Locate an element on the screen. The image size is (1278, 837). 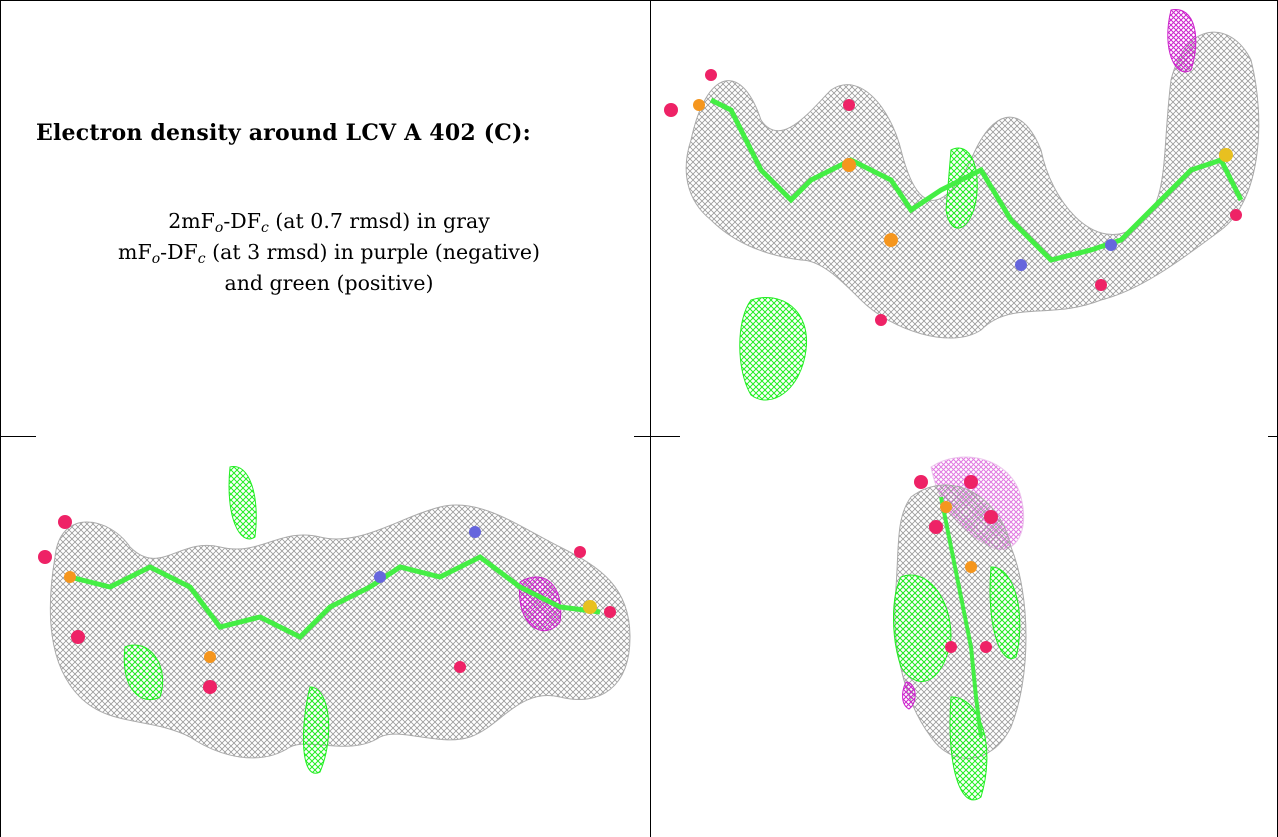
figure-title: Electron density around LCV A 402 (C): is located at coordinates (283, 133).